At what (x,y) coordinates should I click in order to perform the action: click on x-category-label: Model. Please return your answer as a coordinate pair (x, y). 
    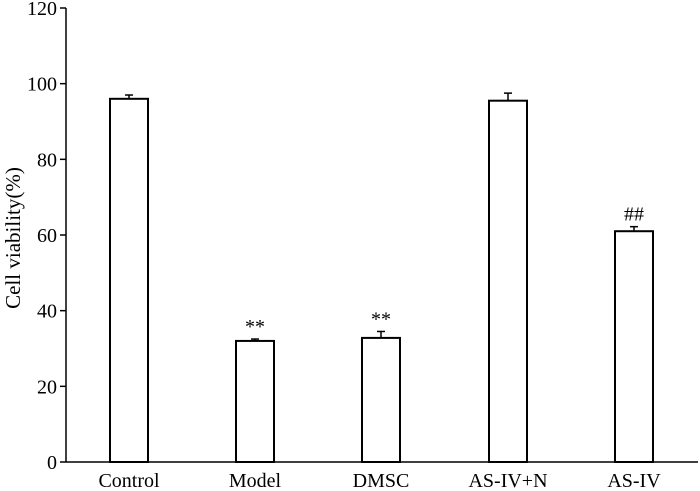
    Looking at the image, I should click on (255, 480).